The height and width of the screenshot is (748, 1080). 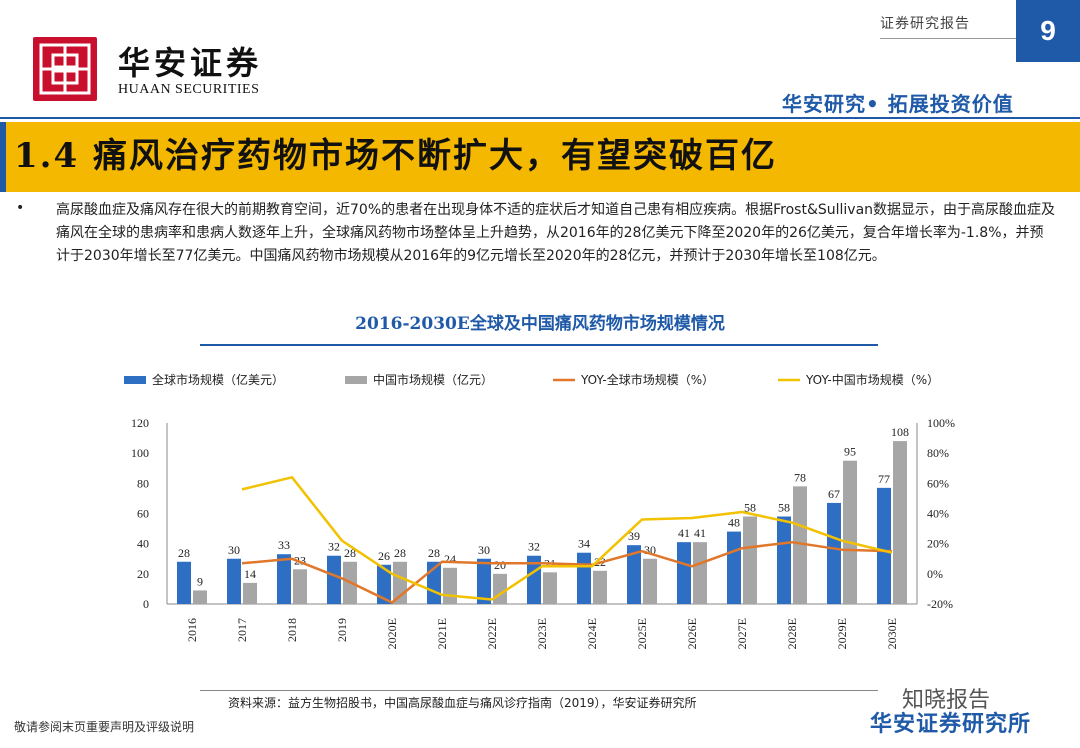 What do you see at coordinates (104, 727) in the screenshot?
I see `disclaimer-link: 敬请参阅末页重要声明及评级说明` at bounding box center [104, 727].